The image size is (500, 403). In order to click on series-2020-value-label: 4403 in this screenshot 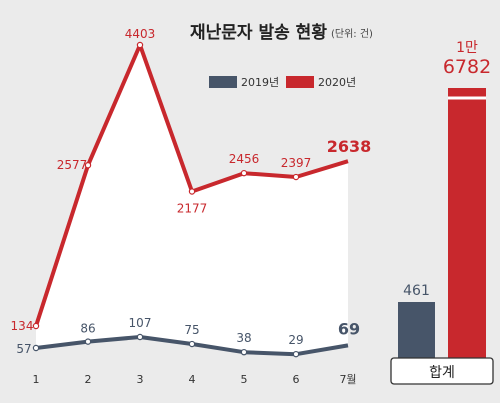, I will do `click(140, 34)`.